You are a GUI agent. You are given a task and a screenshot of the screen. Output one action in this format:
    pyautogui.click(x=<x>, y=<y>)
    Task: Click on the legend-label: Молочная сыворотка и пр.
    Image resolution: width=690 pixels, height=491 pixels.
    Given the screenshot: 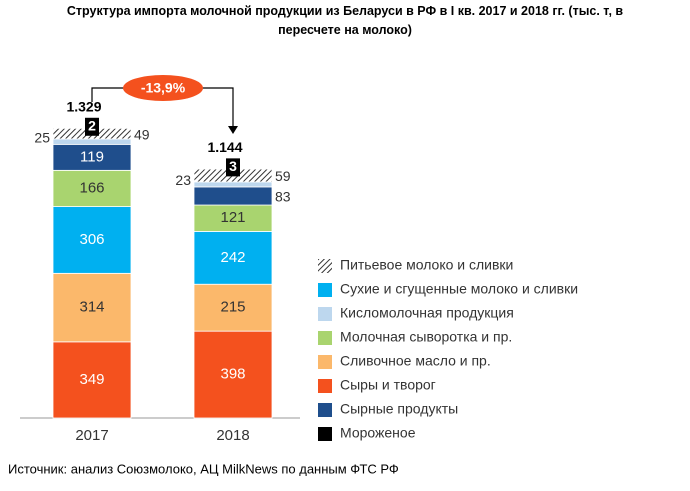 What is the action you would take?
    pyautogui.click(x=426, y=337)
    